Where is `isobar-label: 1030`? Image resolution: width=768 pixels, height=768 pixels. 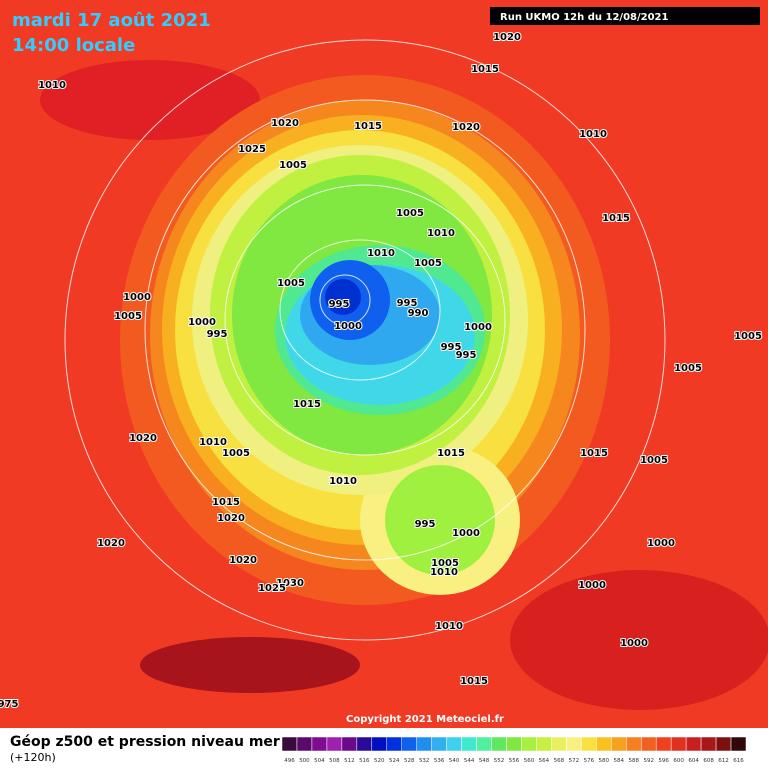 isobar-label: 1030 is located at coordinates (290, 583).